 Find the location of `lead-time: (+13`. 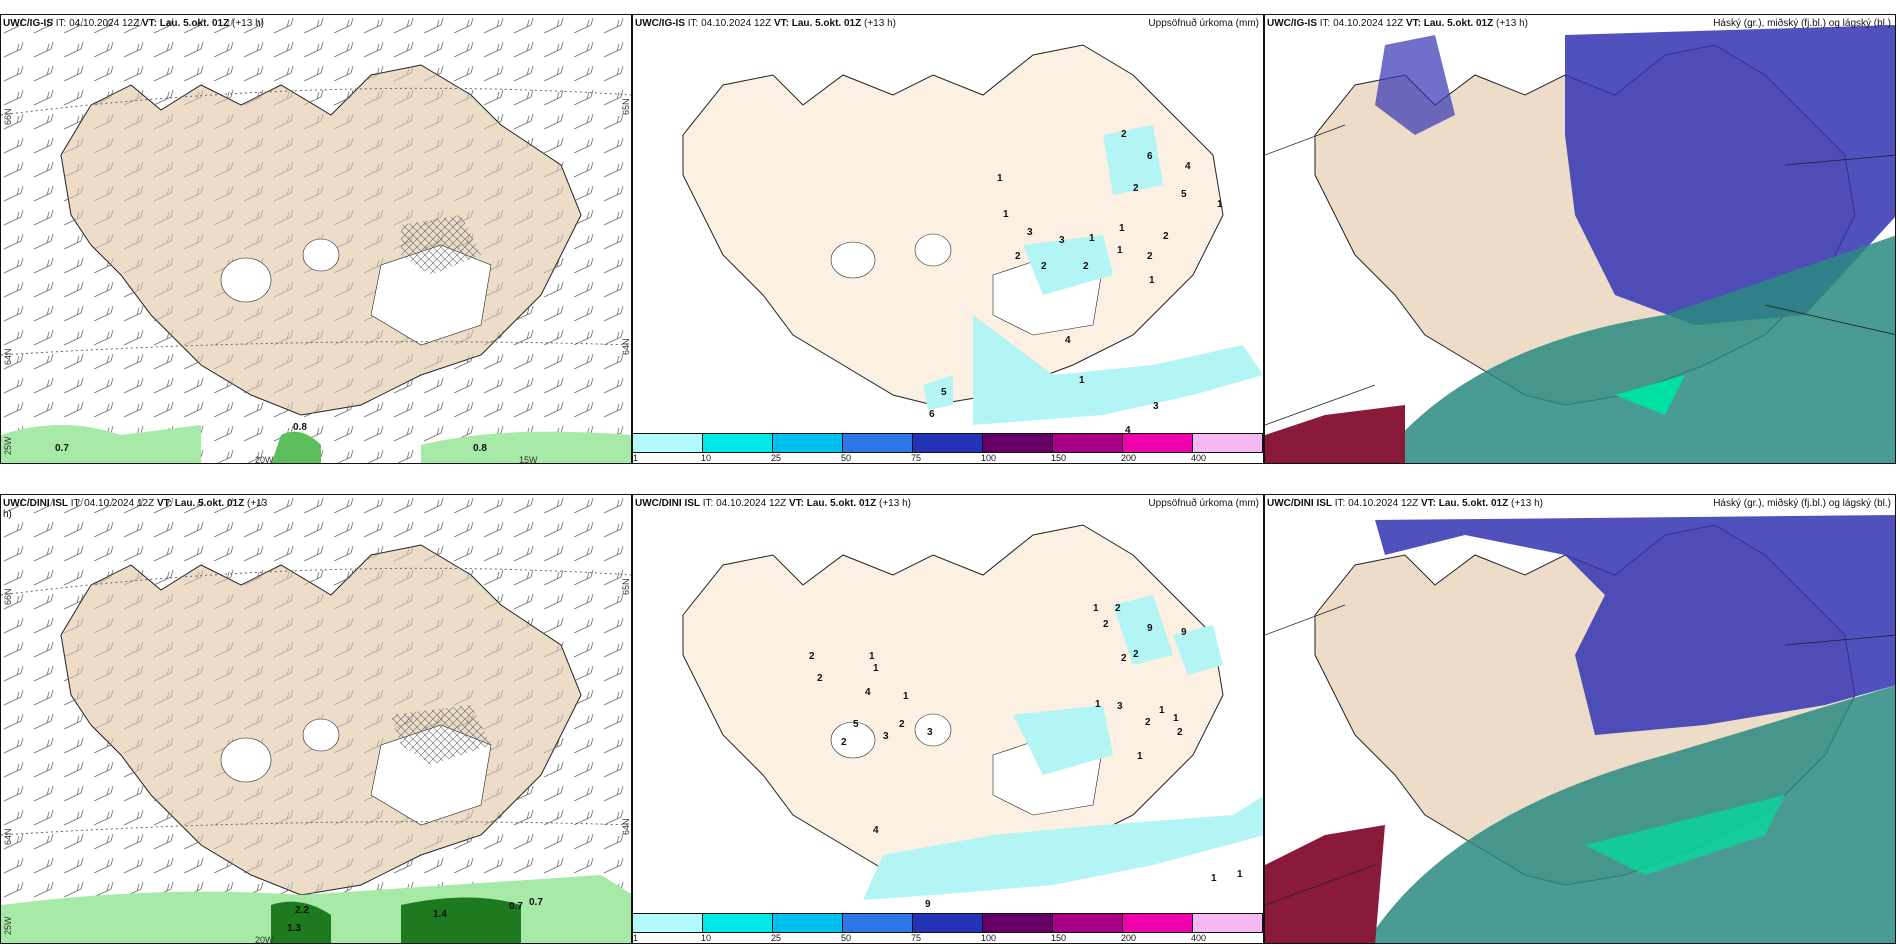

lead-time: (+13 is located at coordinates (257, 503).